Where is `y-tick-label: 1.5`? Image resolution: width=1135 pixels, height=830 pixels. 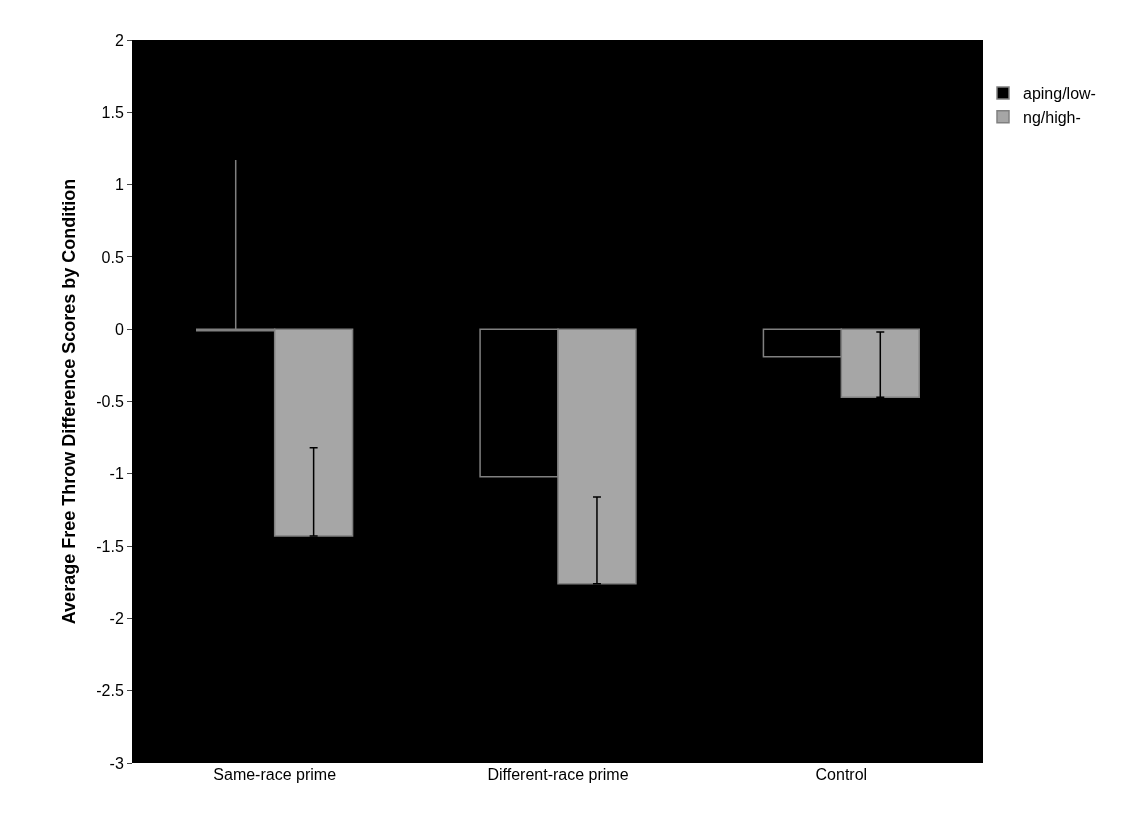 y-tick-label: 1.5 is located at coordinates (112, 112).